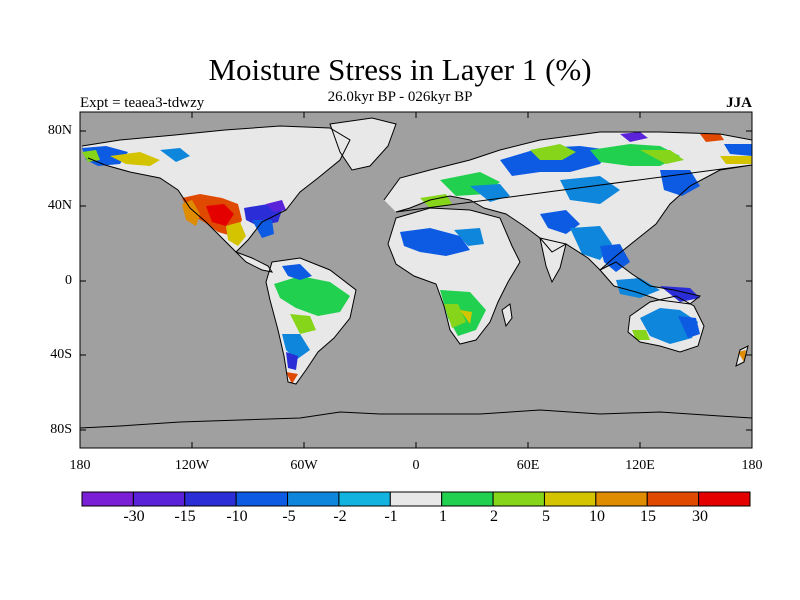 This screenshot has width=800, height=600. I want to click on colorbar-label: -5, so click(289, 516).